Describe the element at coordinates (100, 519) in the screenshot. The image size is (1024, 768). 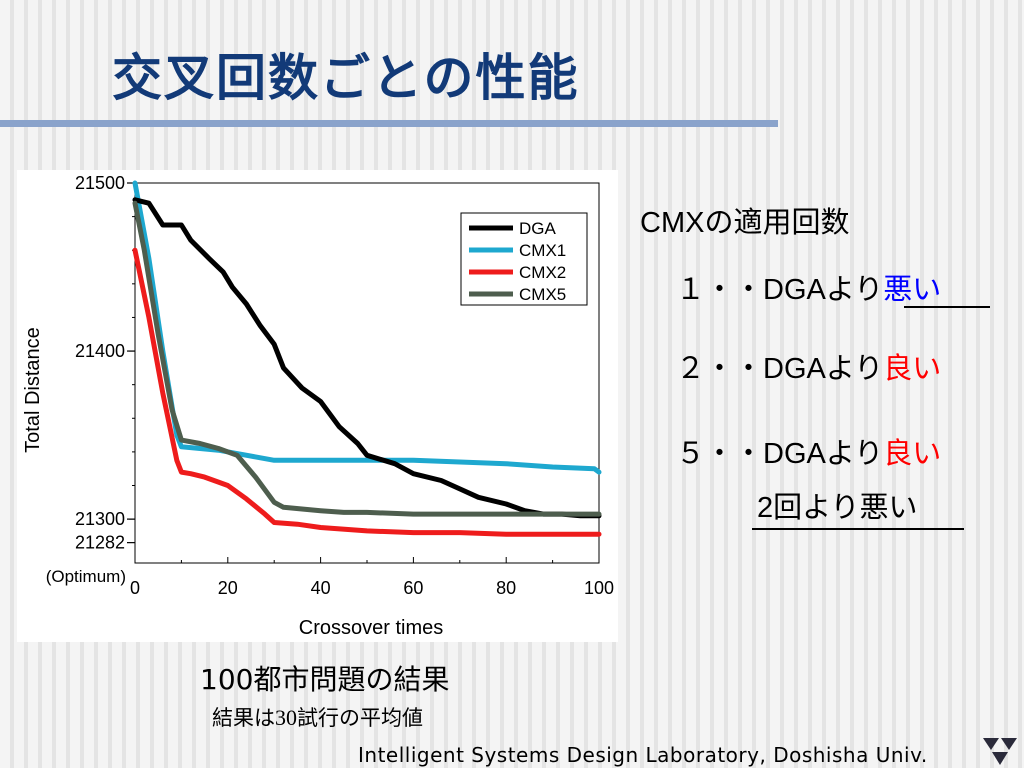
I see `y-tick-label: 21300` at that location.